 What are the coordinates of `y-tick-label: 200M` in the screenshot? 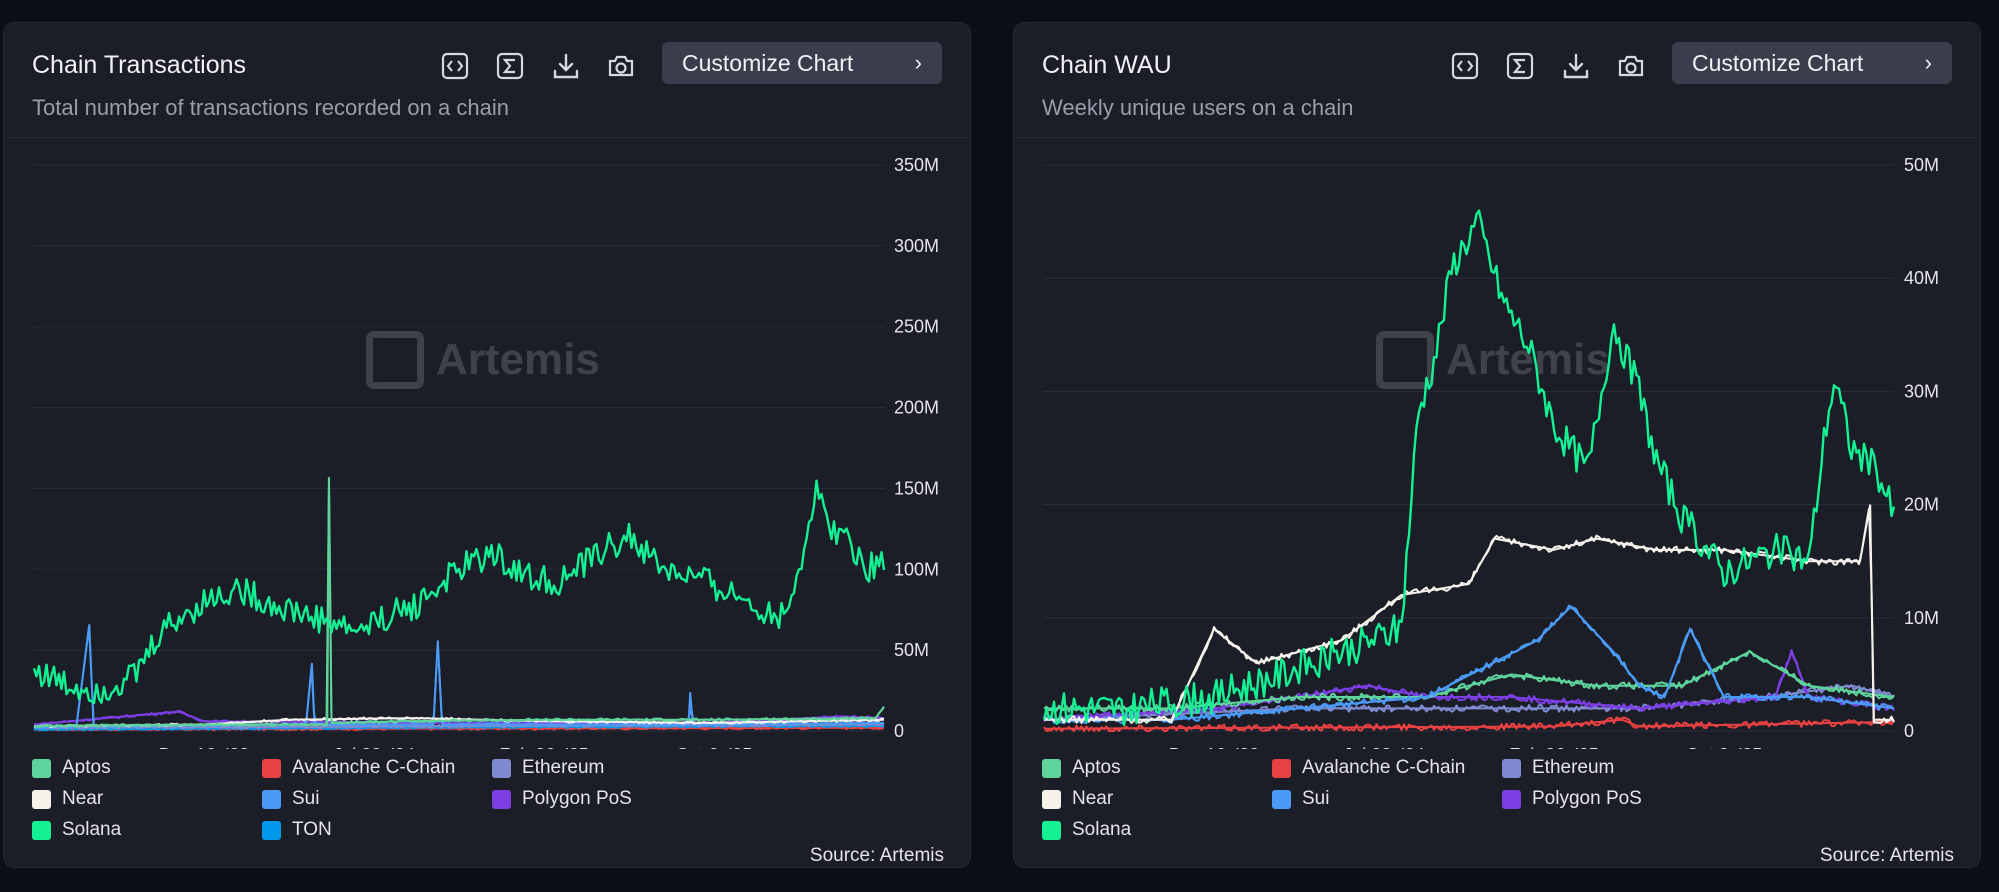 It's located at (916, 408).